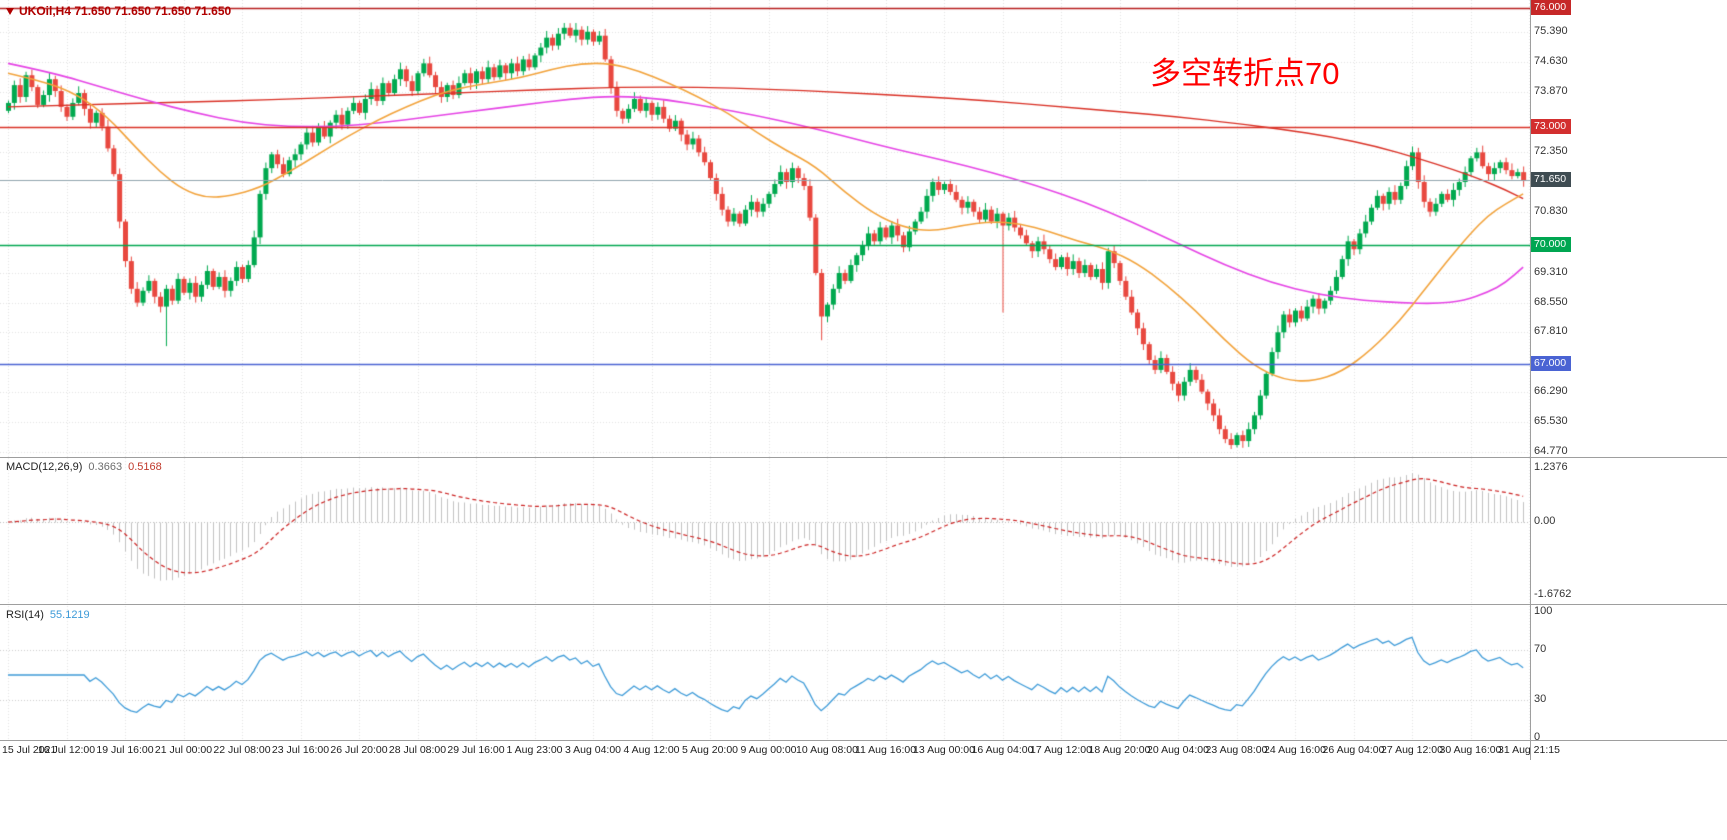 The width and height of the screenshot is (1727, 840). I want to click on rsi-scale-tick: 30, so click(1540, 699).